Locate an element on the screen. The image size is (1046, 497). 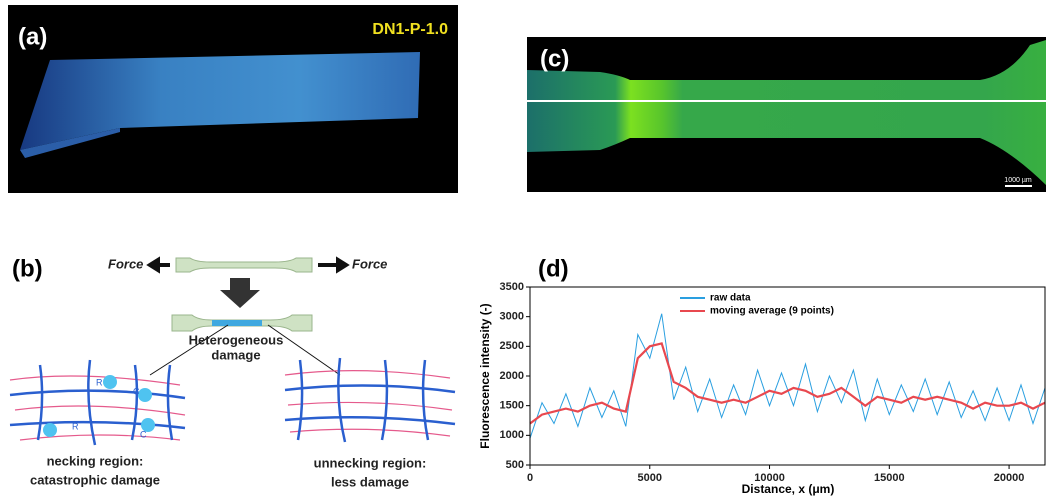
damage-label: Heterogeneous is located at coordinates (236, 339).